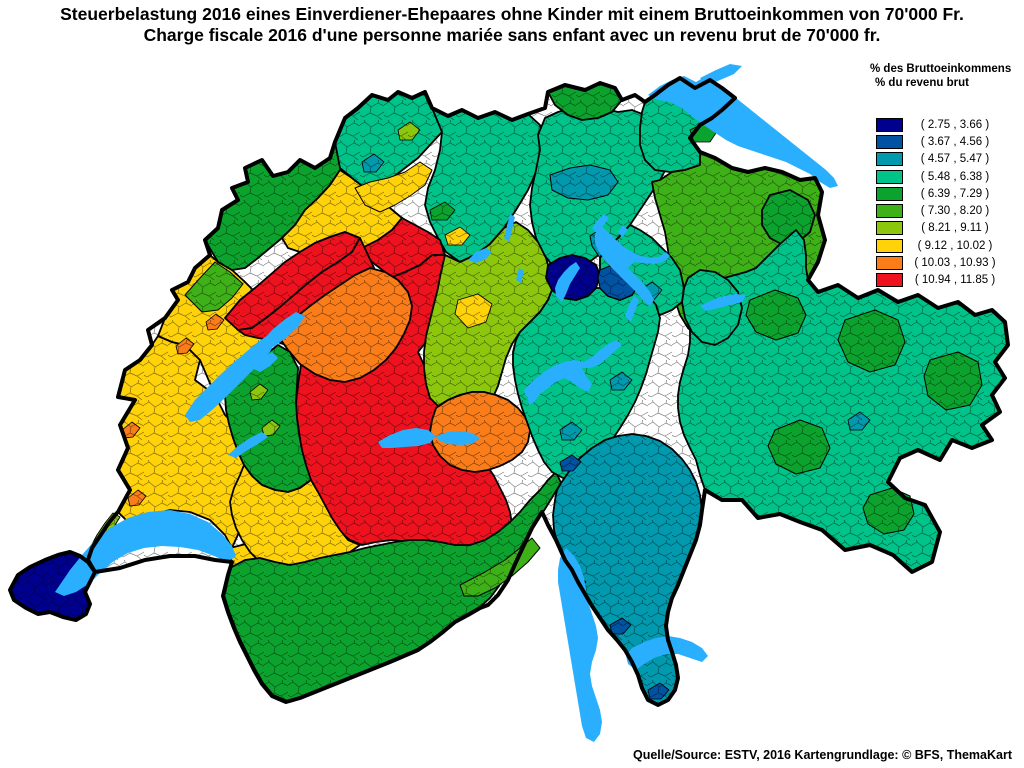 The height and width of the screenshot is (768, 1024). I want to click on legend-row: ( 10.94 , 11.85 ), so click(944, 280).